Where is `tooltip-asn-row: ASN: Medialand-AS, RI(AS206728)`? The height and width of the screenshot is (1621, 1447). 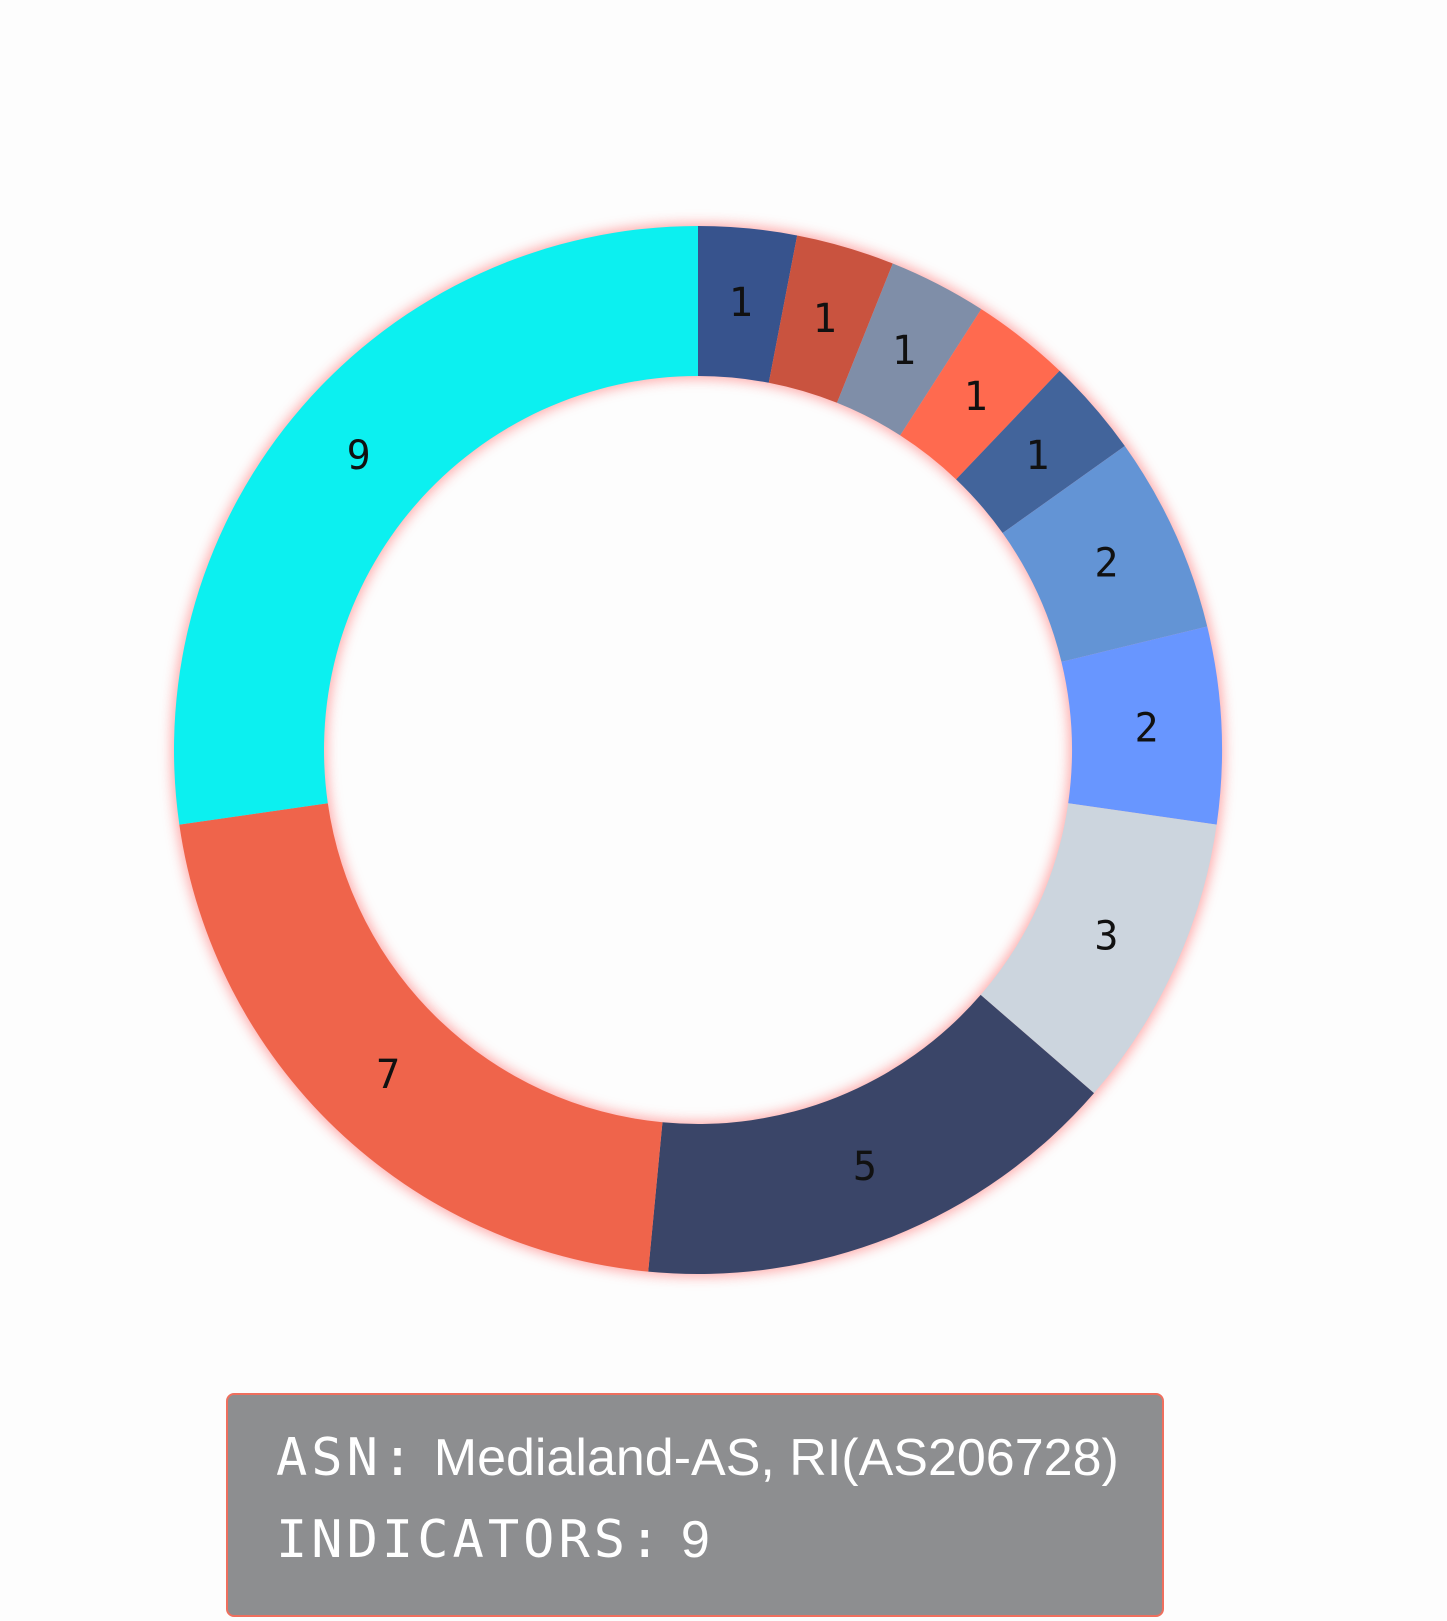 tooltip-asn-row: ASN: Medialand-AS, RI(AS206728) is located at coordinates (719, 1458).